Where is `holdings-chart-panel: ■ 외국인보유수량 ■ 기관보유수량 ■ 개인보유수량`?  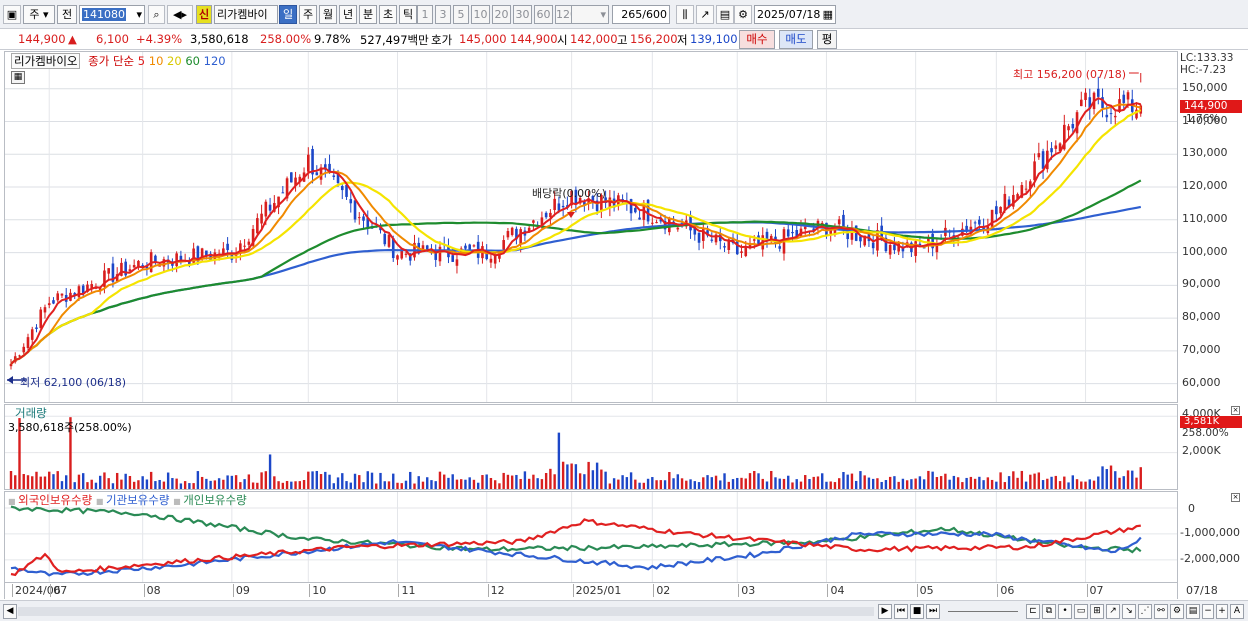 holdings-chart-panel: ■ 외국인보유수량 ■ 기관보유수량 ■ 개인보유수량 is located at coordinates (591, 537).